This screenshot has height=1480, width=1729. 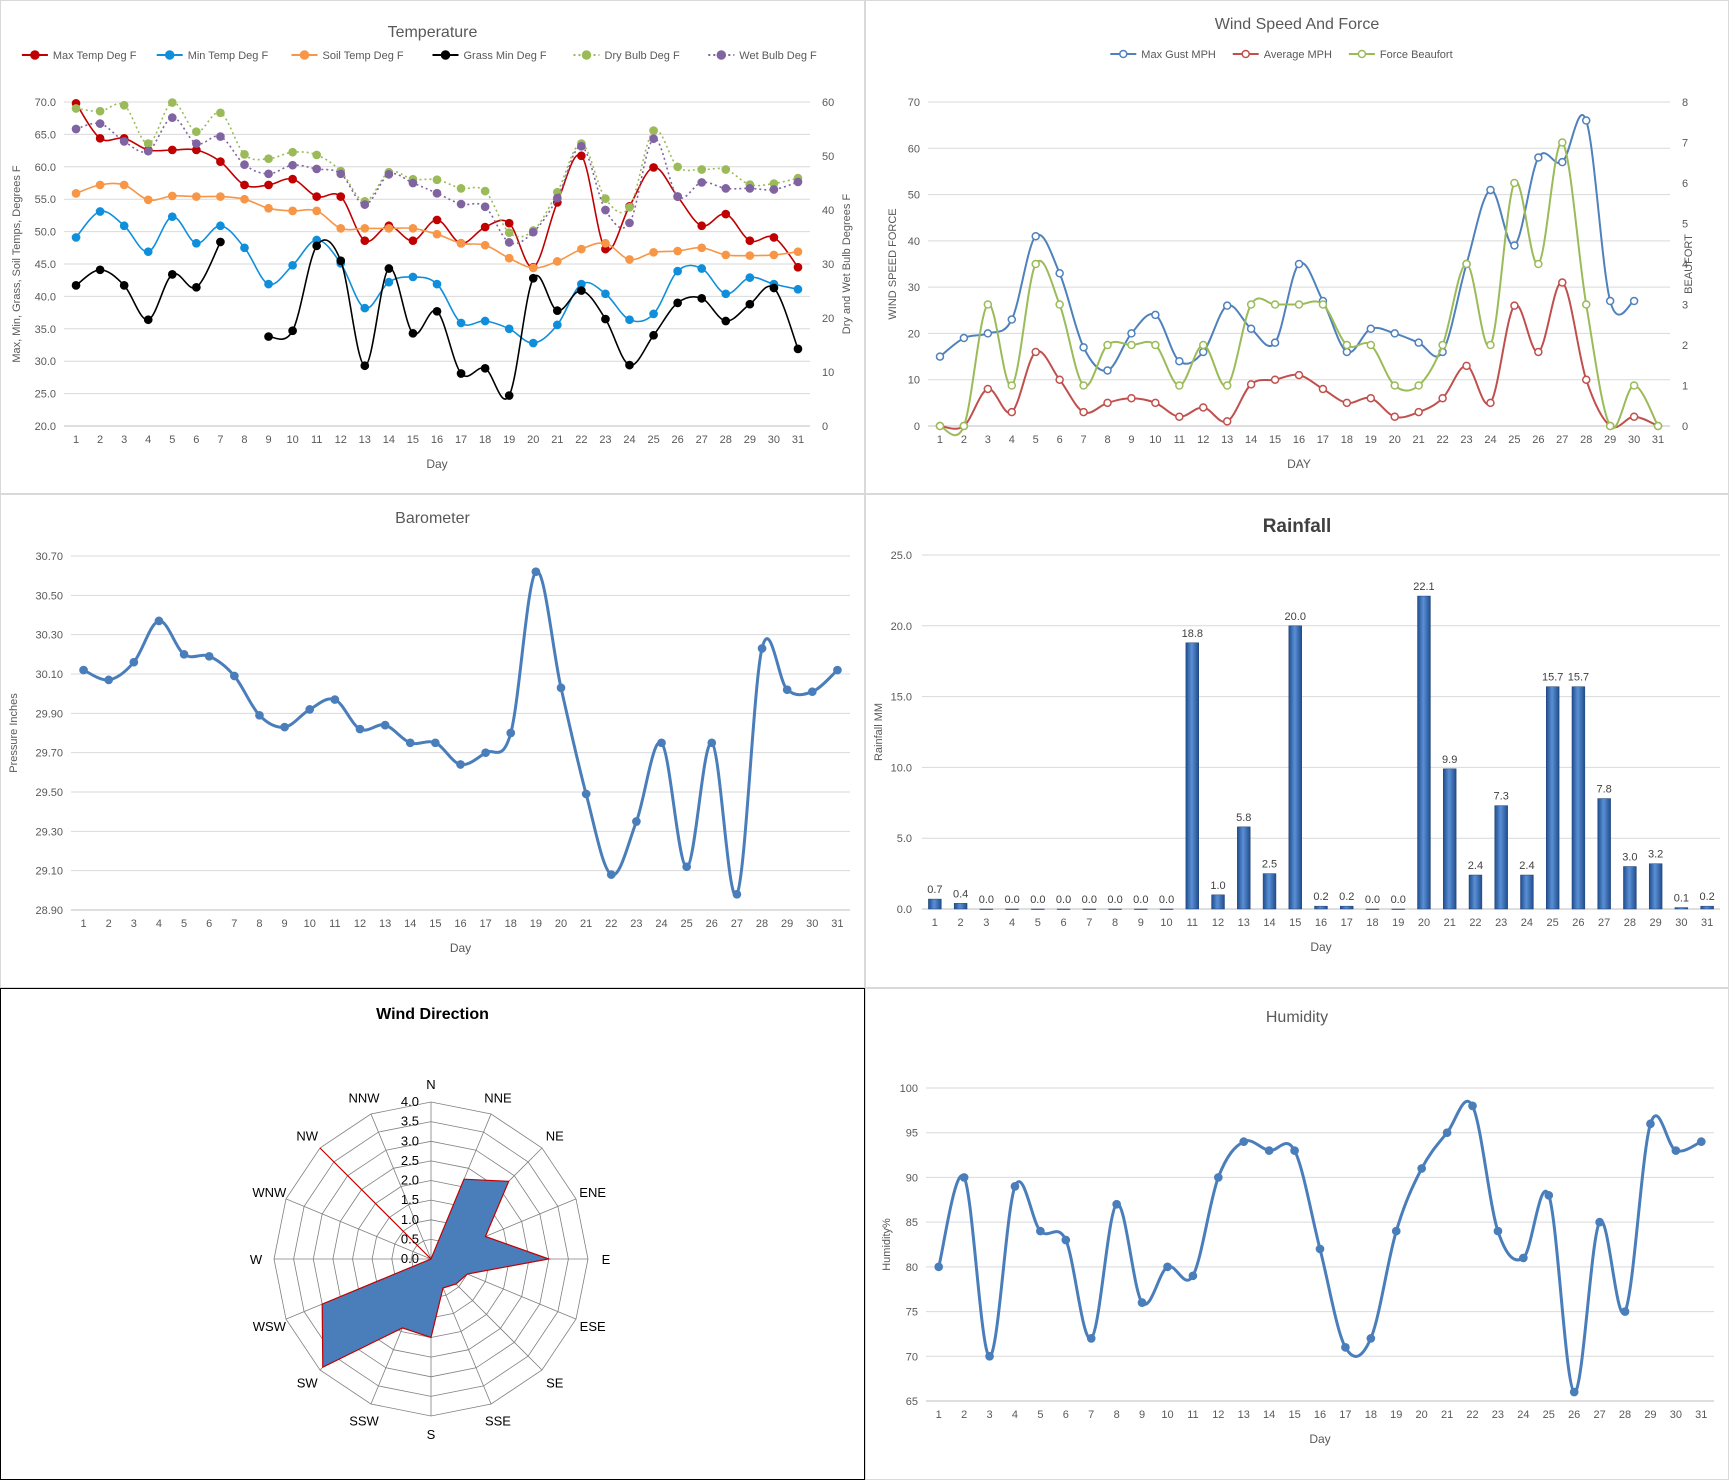 What do you see at coordinates (270, 1326) in the screenshot?
I see `direction-label: WSW` at bounding box center [270, 1326].